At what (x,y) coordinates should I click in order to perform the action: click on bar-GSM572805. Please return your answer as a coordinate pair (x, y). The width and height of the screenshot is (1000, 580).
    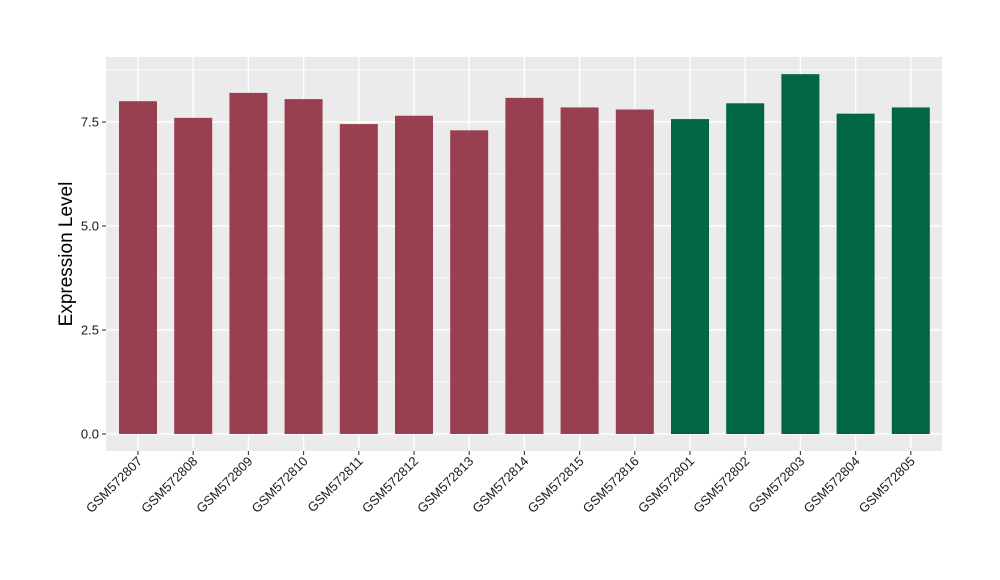
    Looking at the image, I should click on (910, 270).